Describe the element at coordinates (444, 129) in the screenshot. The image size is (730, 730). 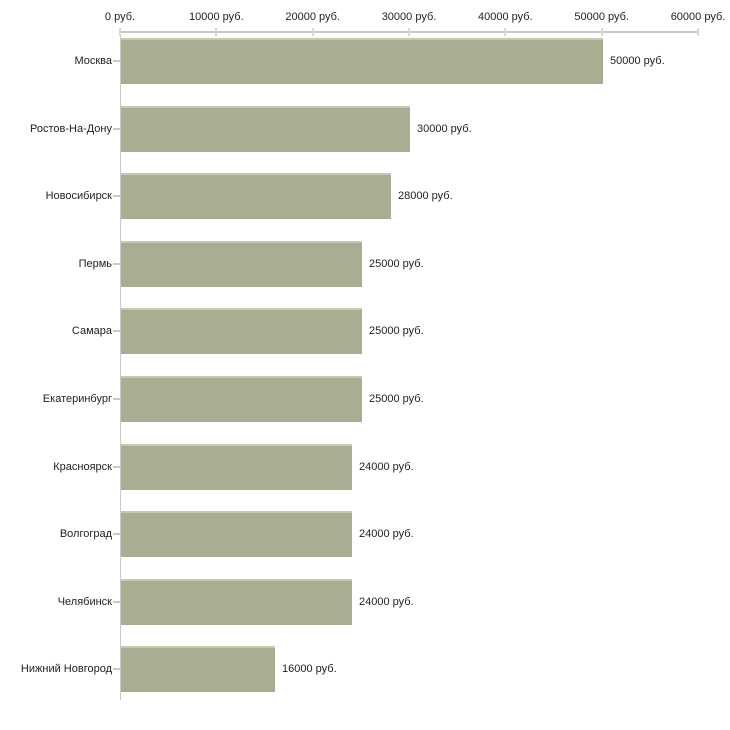
I see `bar-value-label: 30000 руб.` at that location.